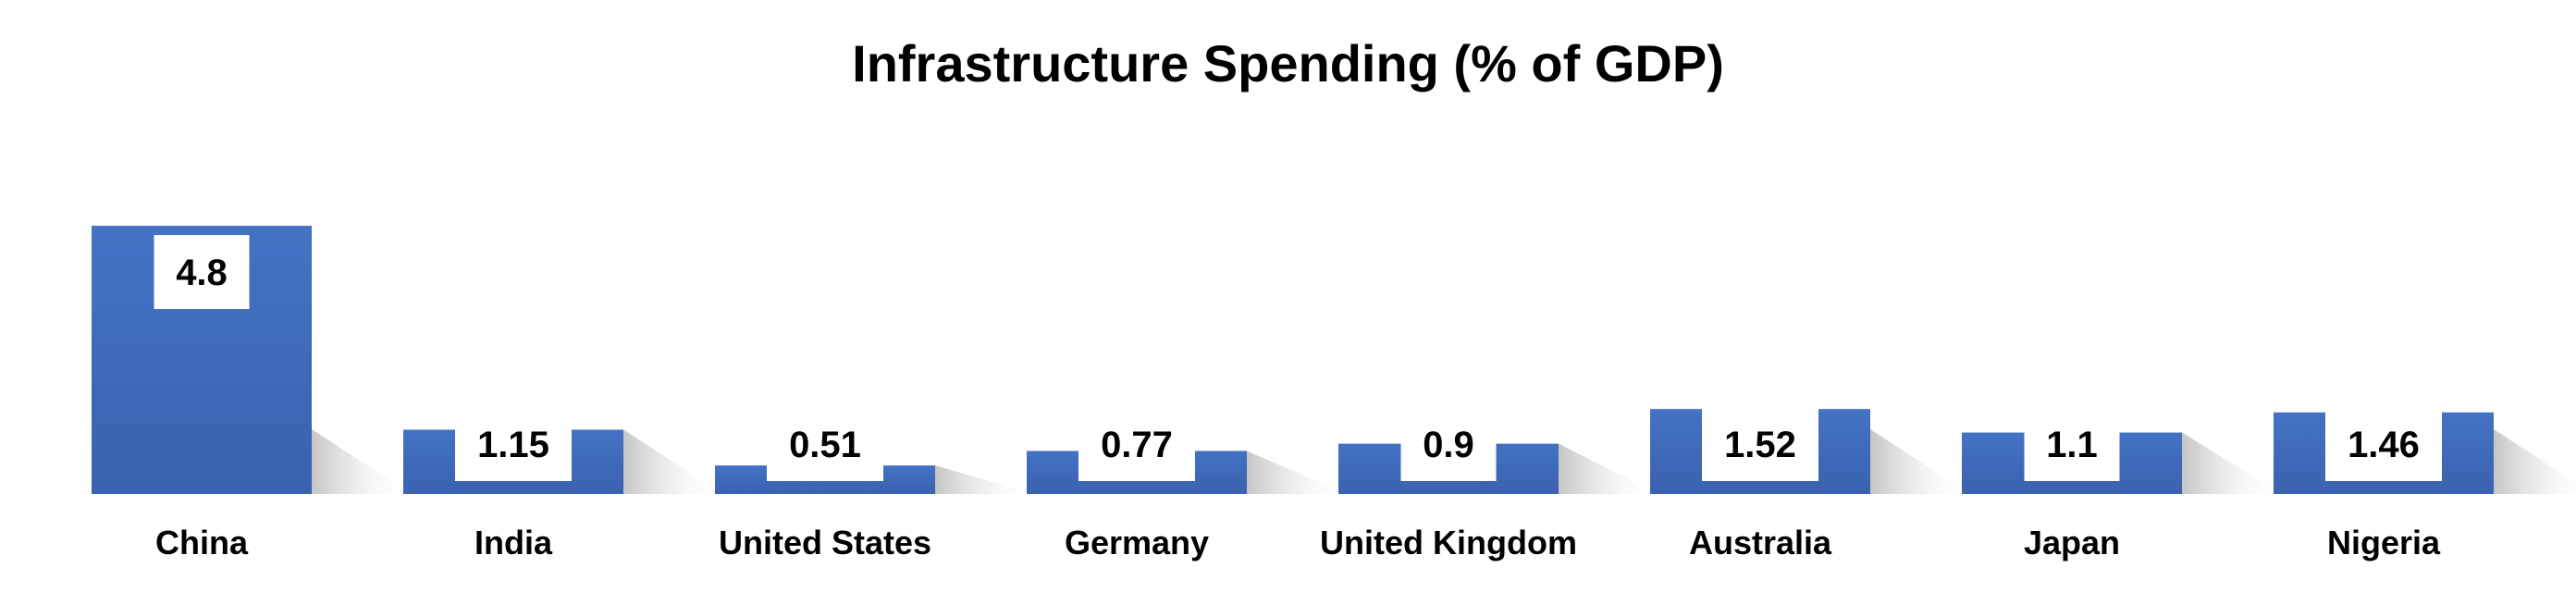  I want to click on data-label: 0.9, so click(1448, 445).